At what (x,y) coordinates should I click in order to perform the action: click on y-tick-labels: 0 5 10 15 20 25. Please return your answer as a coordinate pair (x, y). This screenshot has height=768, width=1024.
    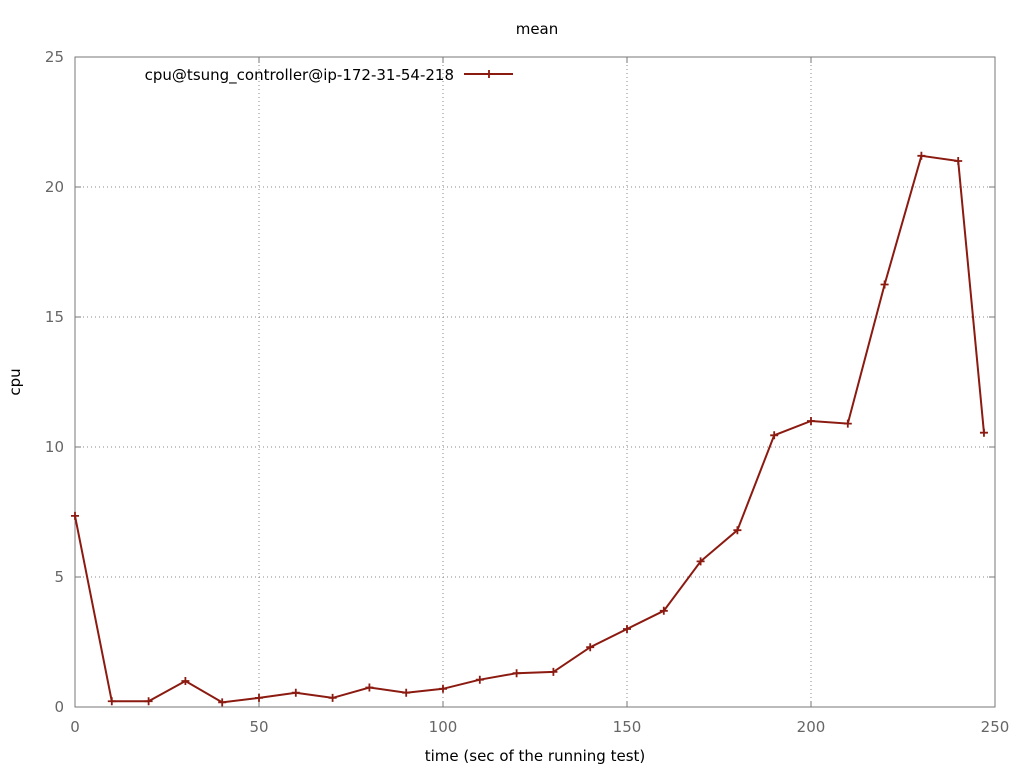
    Looking at the image, I should click on (54, 382).